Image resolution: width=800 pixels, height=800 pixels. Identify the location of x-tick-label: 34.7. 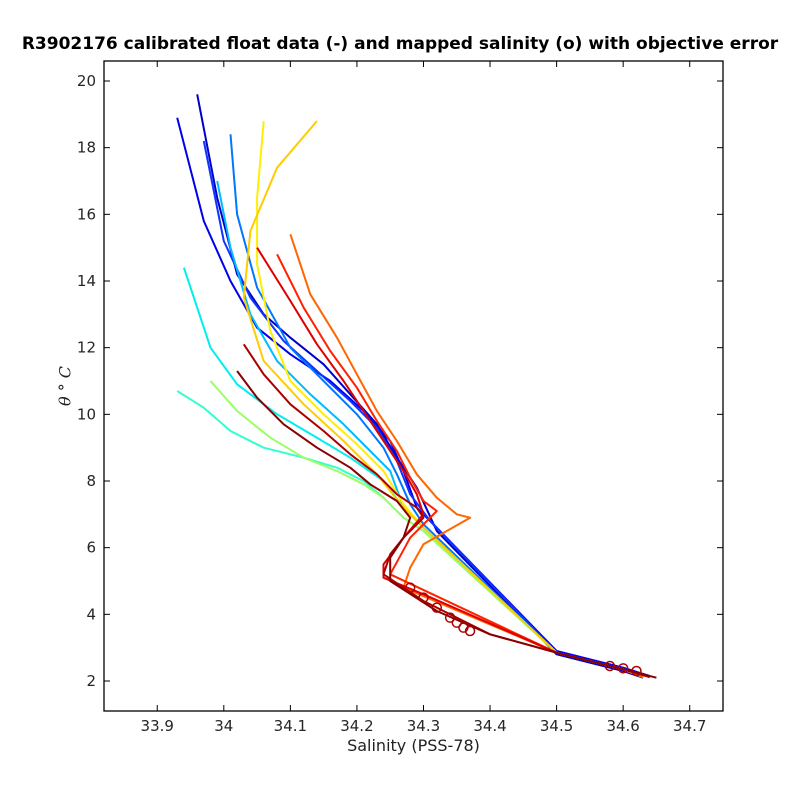
(689, 726).